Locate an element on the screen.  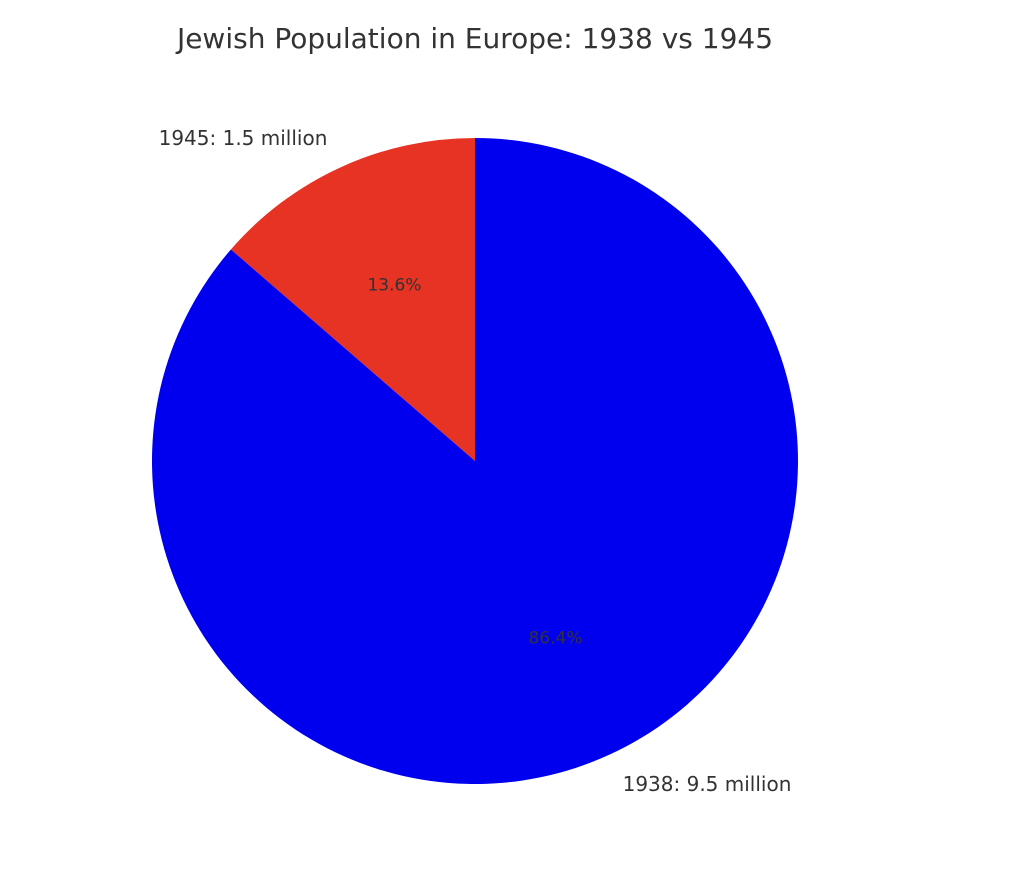
slice-outer-label: 1938: 9.5 million is located at coordinates (707, 784).